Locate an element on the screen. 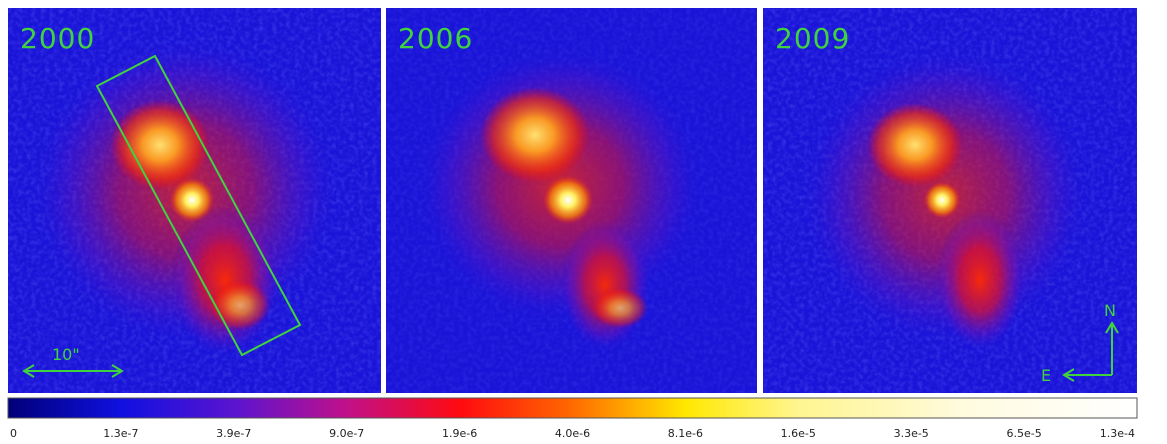  colorbar is located at coordinates (572, 408).